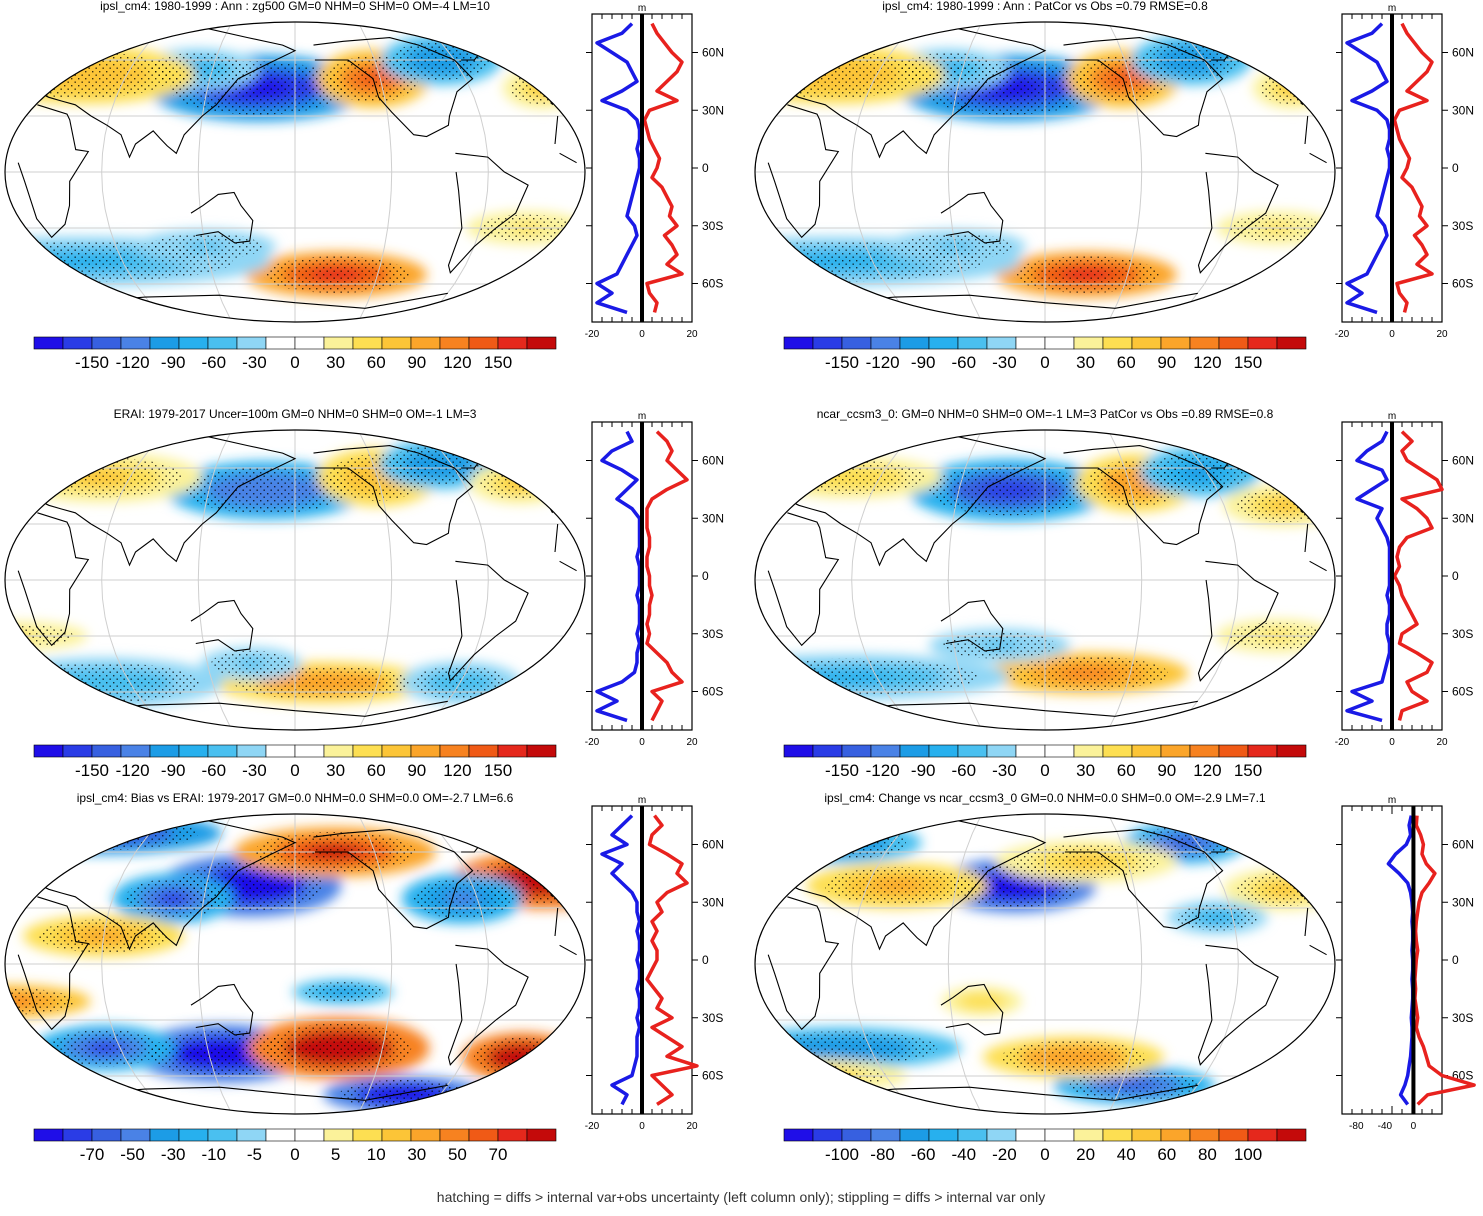 The width and height of the screenshot is (1483, 1216). I want to click on colorbar: -70 -50 -30 -10 -5 0 5 10 30 50 70, so click(295, 1146).